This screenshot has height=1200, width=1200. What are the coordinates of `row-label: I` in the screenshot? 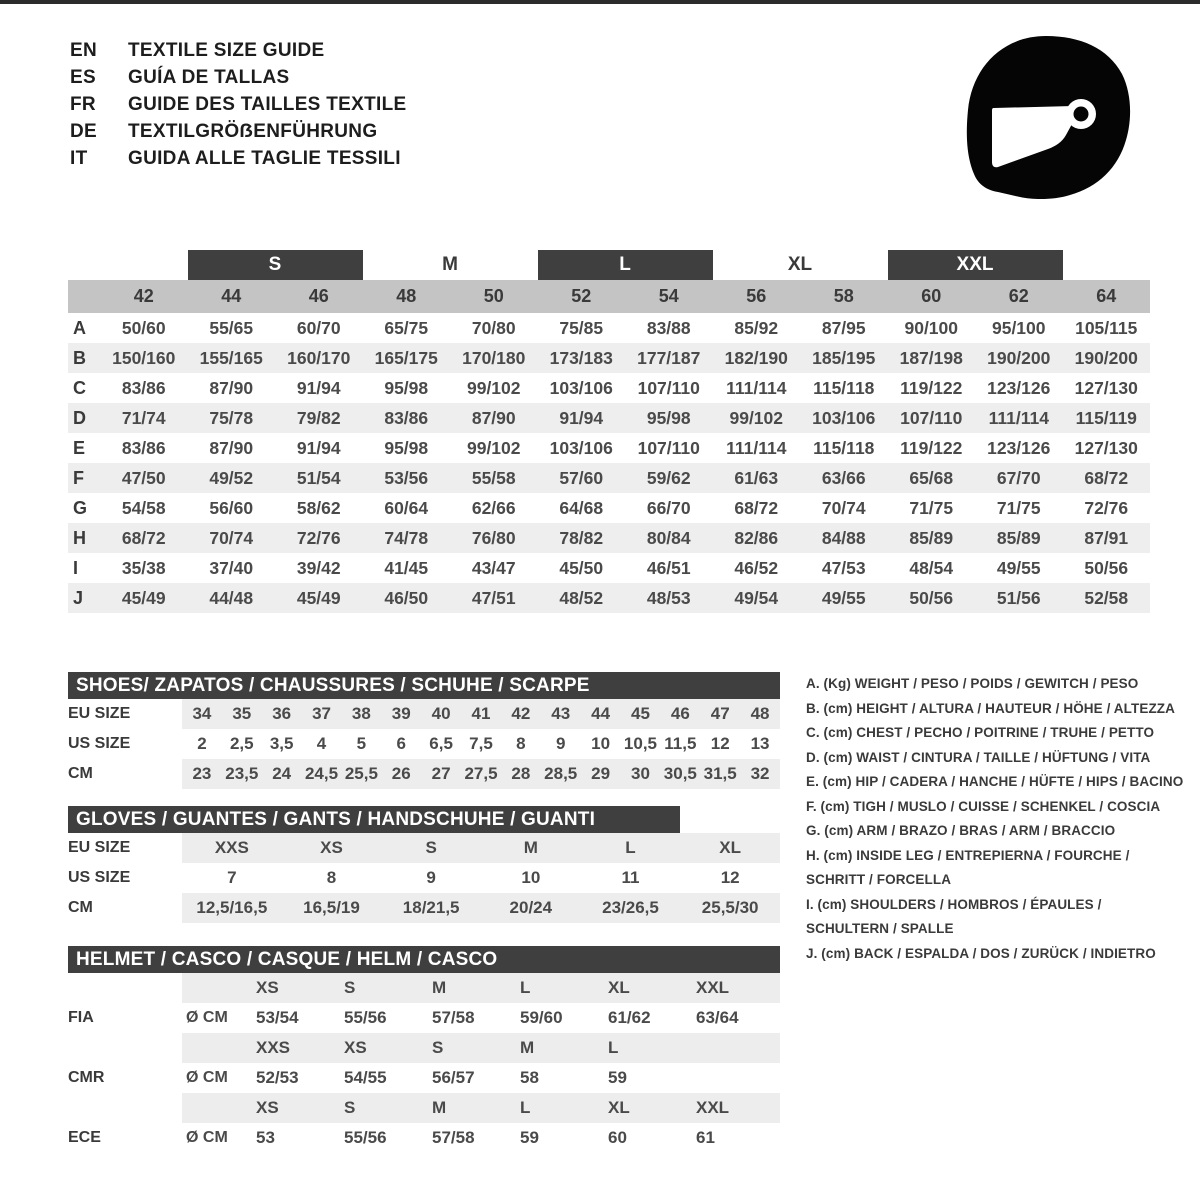 It's located at (76, 567).